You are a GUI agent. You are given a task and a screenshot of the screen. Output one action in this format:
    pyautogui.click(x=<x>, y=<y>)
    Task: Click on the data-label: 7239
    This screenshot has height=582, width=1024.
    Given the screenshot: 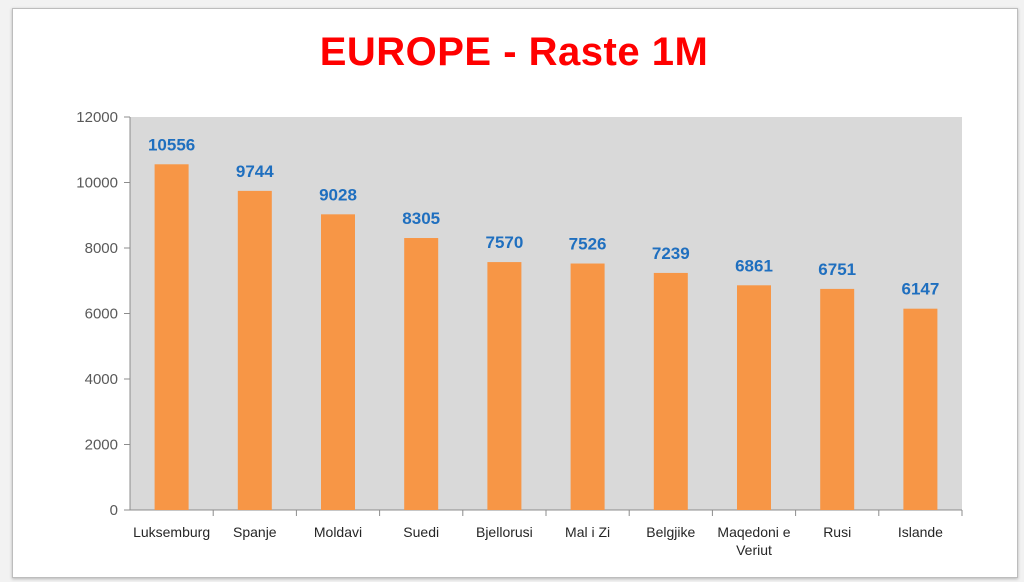 What is the action you would take?
    pyautogui.click(x=671, y=253)
    